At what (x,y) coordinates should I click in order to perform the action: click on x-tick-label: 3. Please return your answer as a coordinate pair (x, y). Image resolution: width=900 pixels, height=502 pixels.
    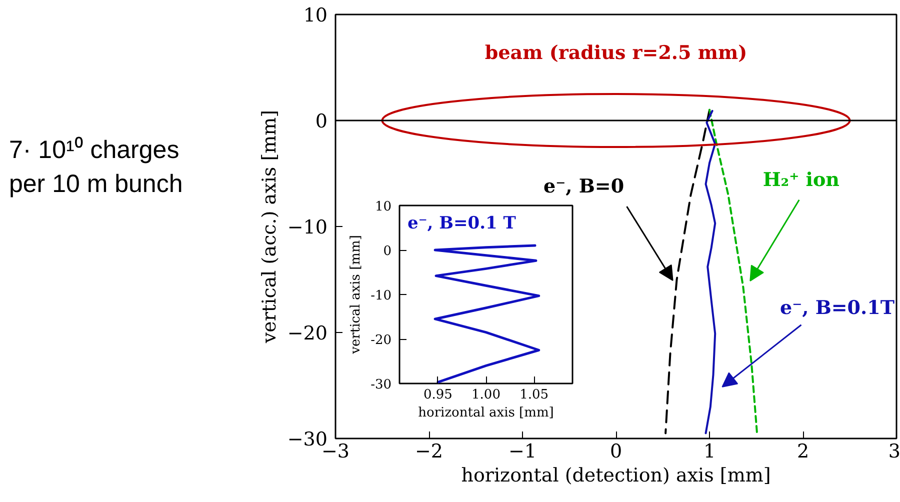
    Looking at the image, I should click on (894, 451).